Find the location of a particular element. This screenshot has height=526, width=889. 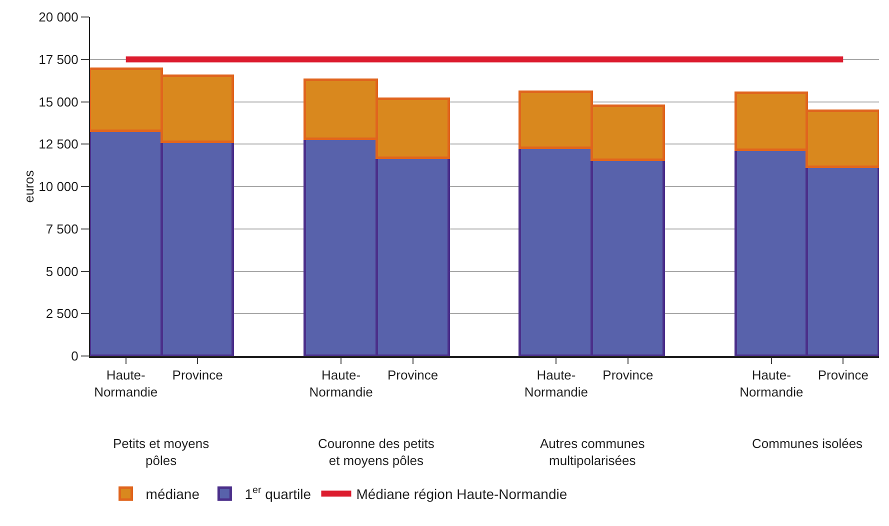

y-tick-label: 17 500 is located at coordinates (58, 59).